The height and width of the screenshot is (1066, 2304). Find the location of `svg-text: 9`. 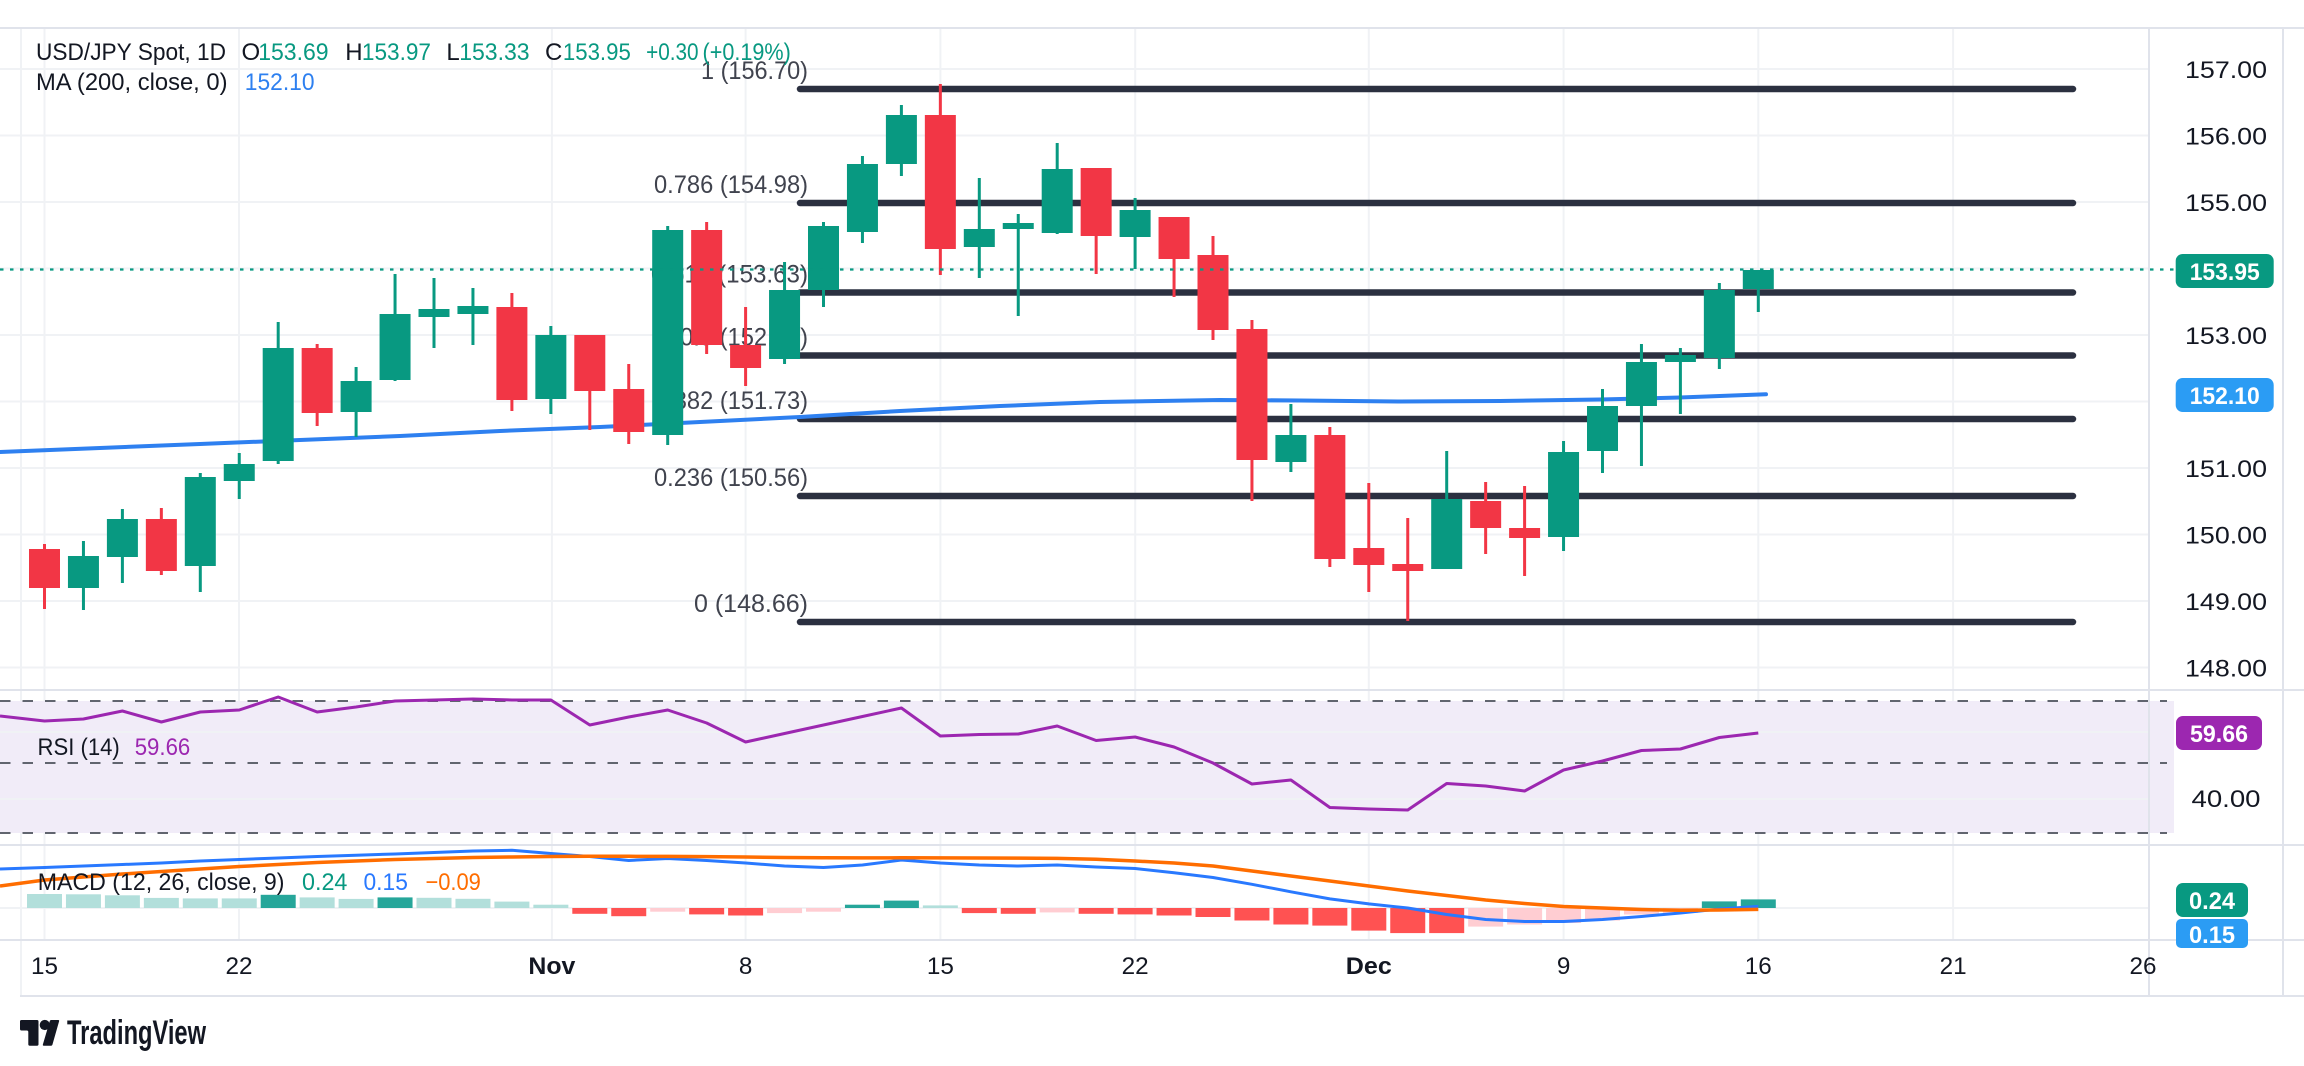

svg-text: 9 is located at coordinates (1564, 966).